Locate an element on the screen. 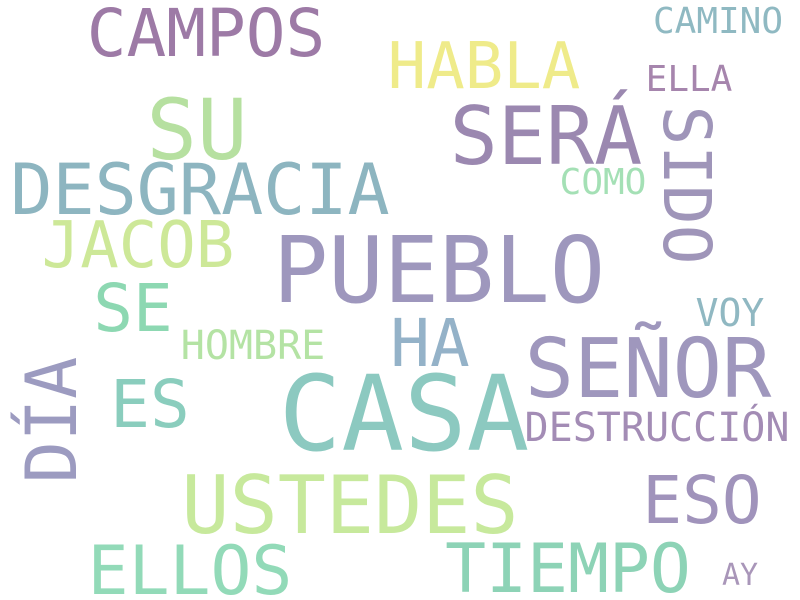 The height and width of the screenshot is (600, 800). word-como: COMO is located at coordinates (603, 182).